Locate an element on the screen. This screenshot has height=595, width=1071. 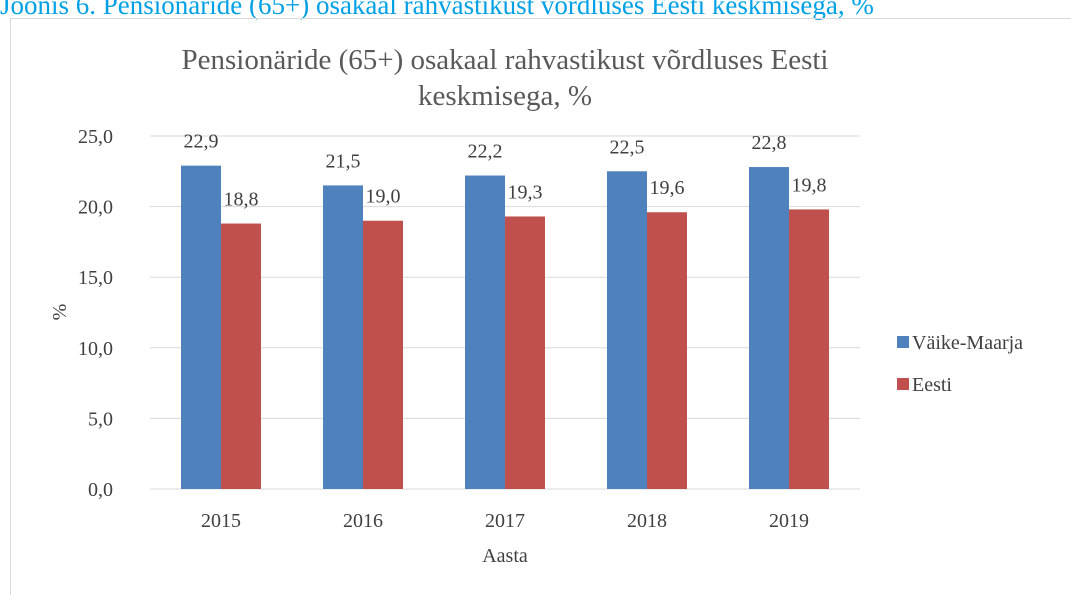
y-tick-label: 0,0 is located at coordinates (100, 490).